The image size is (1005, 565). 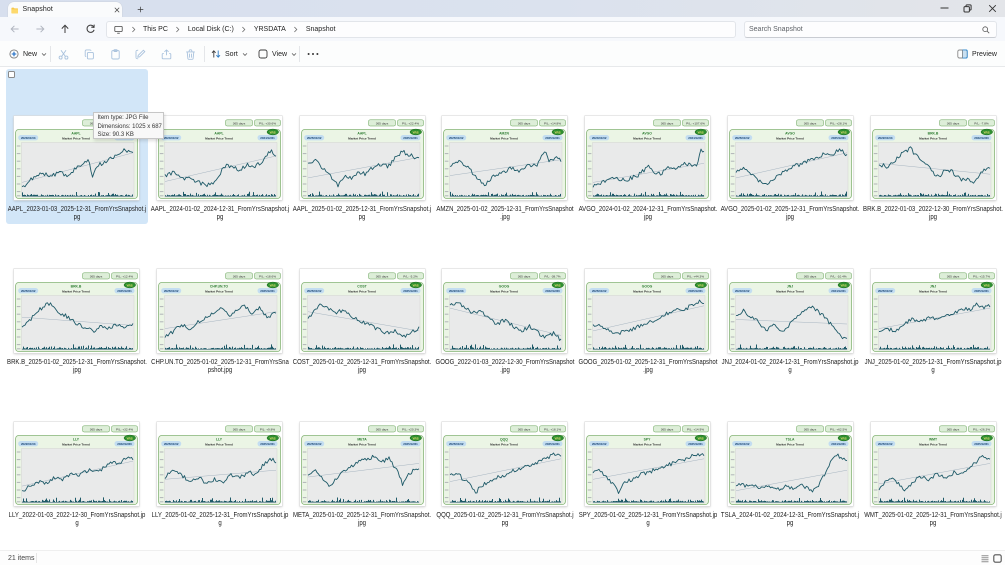 I want to click on svg-text: META, so click(x=362, y=440).